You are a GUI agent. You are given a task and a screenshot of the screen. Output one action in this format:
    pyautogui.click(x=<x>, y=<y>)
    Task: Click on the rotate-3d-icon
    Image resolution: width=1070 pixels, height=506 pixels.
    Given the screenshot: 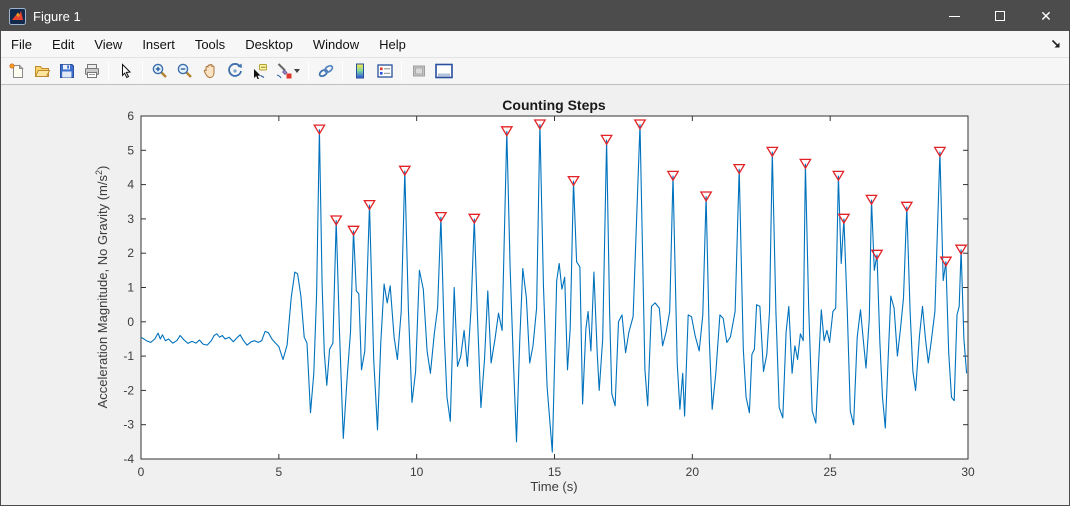 What is the action you would take?
    pyautogui.click(x=234, y=70)
    